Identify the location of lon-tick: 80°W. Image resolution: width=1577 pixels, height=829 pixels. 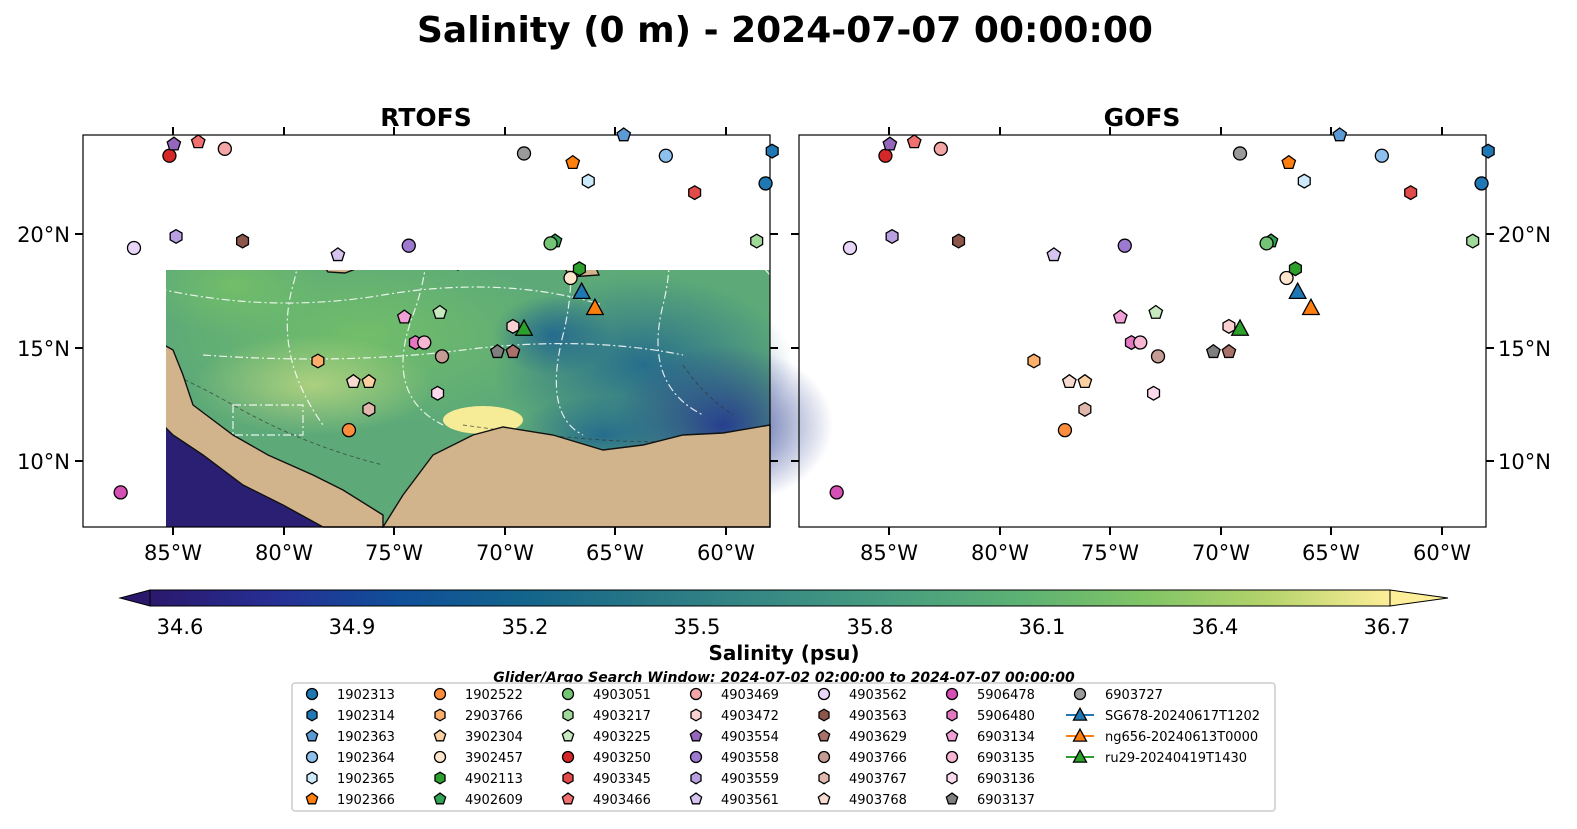
(284, 553).